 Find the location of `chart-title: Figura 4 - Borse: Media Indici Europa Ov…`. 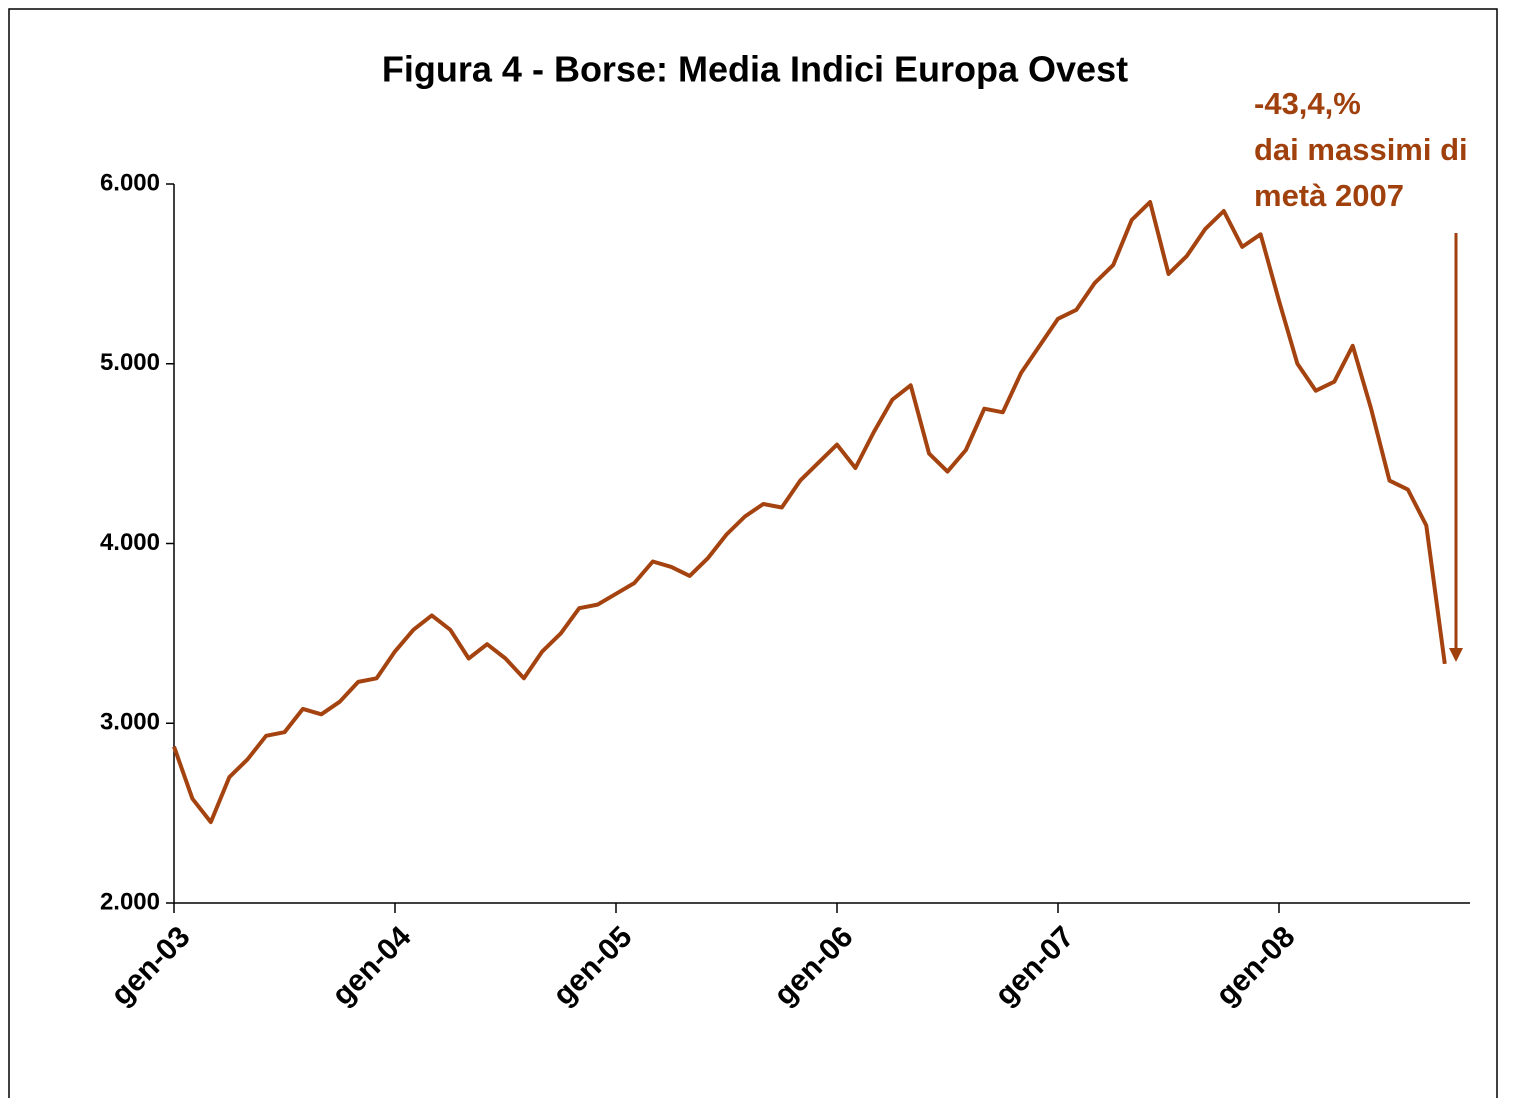

chart-title: Figura 4 - Borse: Media Indici Europa Ov… is located at coordinates (755, 69).